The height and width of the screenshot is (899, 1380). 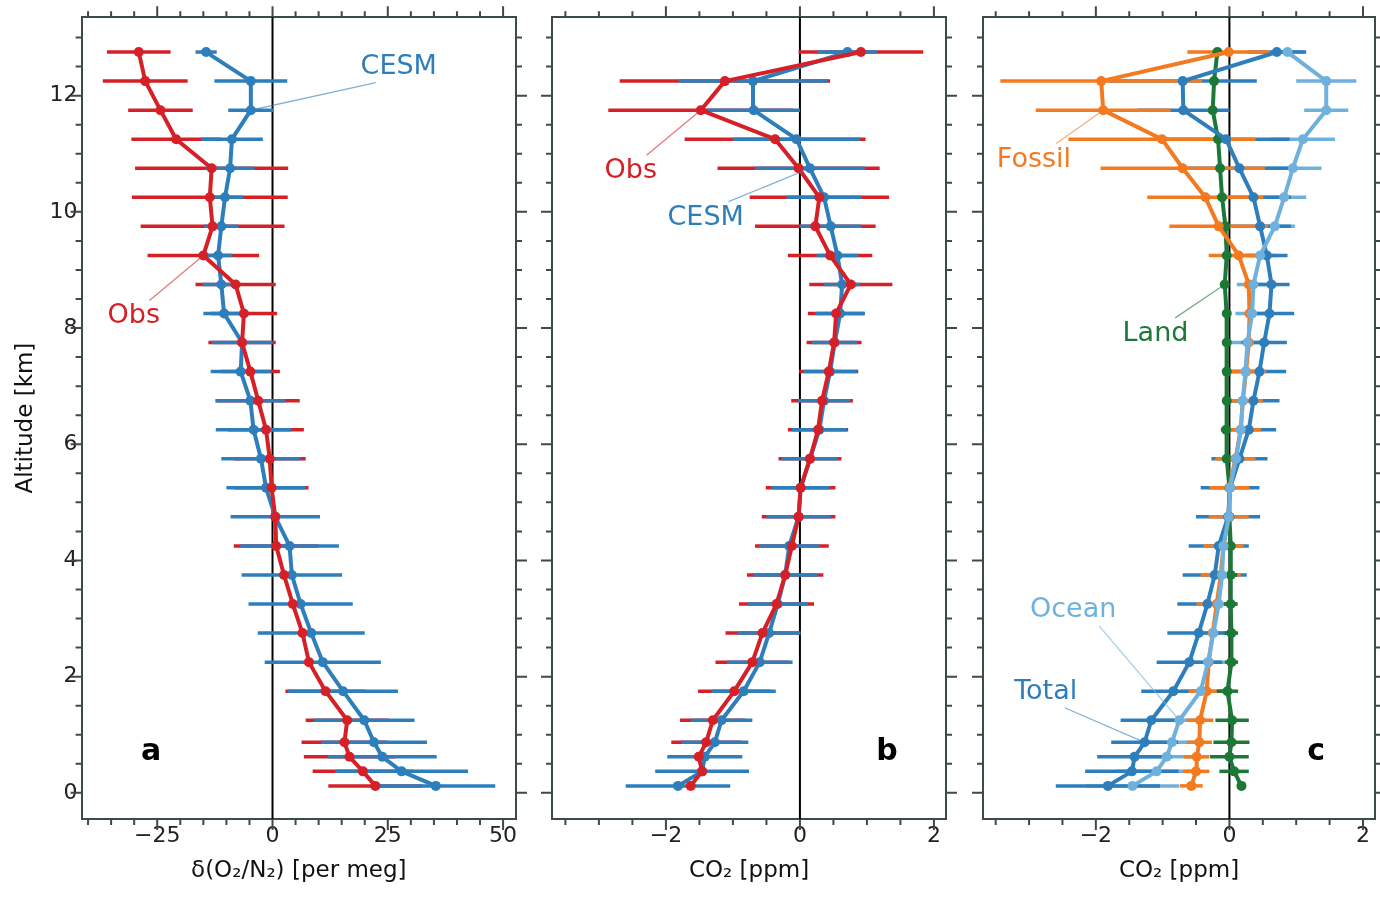 I want to click on y-tick-label: 0, so click(x=70, y=791).